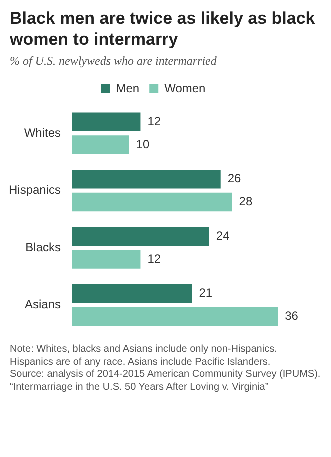 The height and width of the screenshot is (457, 331). Describe the element at coordinates (223, 235) in the screenshot. I see `data-label: 24` at that location.